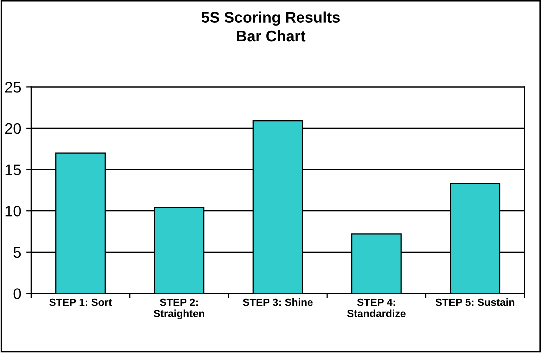 The image size is (542, 353). What do you see at coordinates (18, 294) in the screenshot?
I see `y-tick-label: 0` at bounding box center [18, 294].